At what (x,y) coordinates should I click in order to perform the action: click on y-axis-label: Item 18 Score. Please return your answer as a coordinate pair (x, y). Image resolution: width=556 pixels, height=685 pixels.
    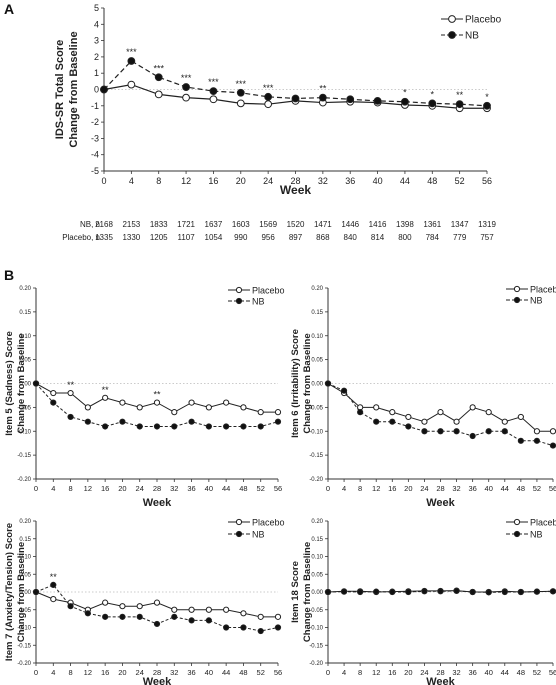
    Looking at the image, I should click on (295, 592).